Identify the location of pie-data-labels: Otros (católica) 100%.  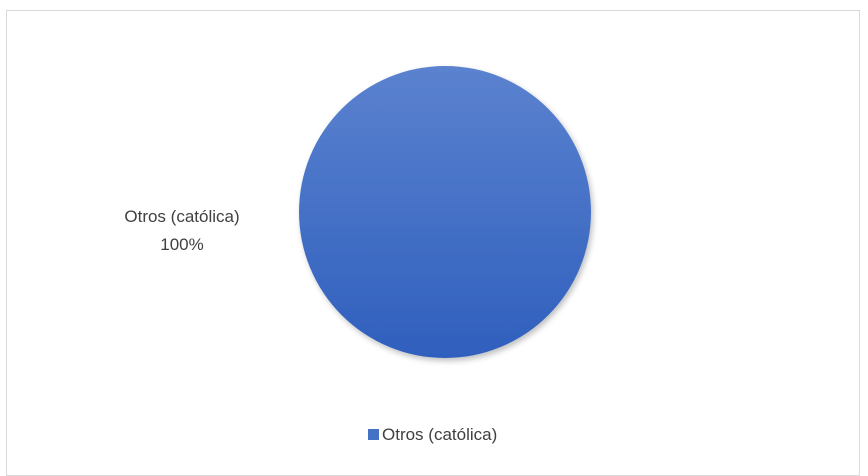
(181, 230).